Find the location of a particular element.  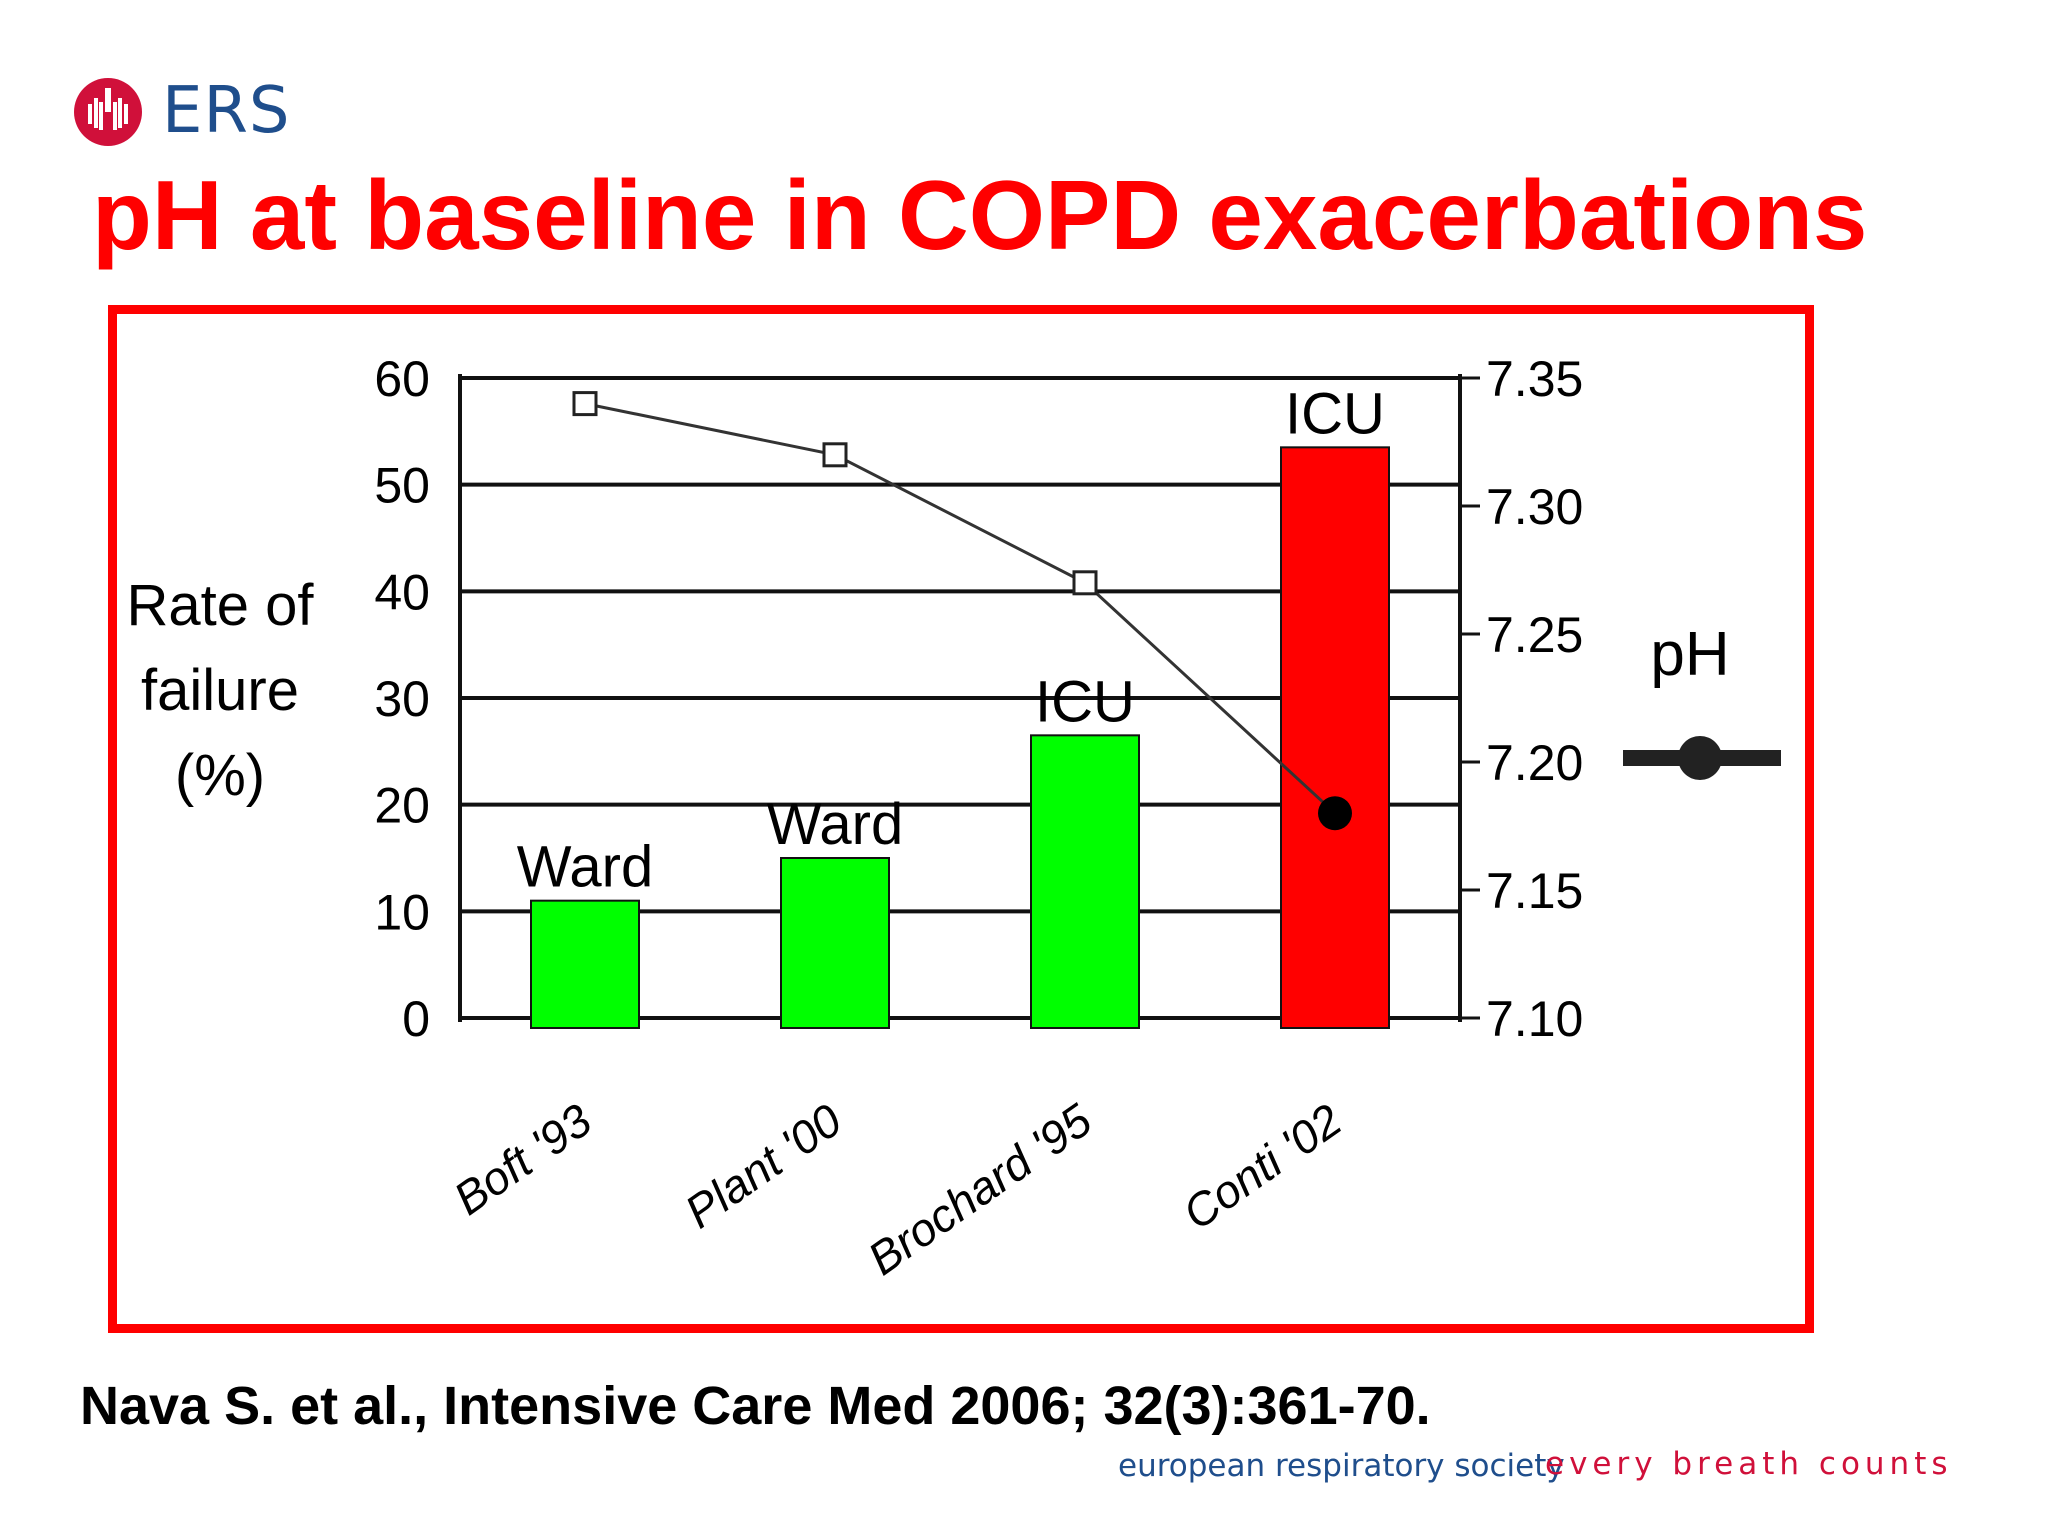

y-tick-label: 0 is located at coordinates (416, 1019).